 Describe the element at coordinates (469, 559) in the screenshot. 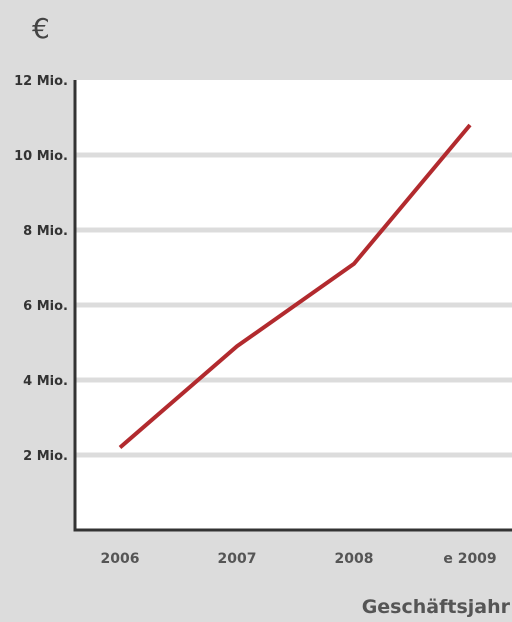

I see `x-tick-label: e 2009` at that location.